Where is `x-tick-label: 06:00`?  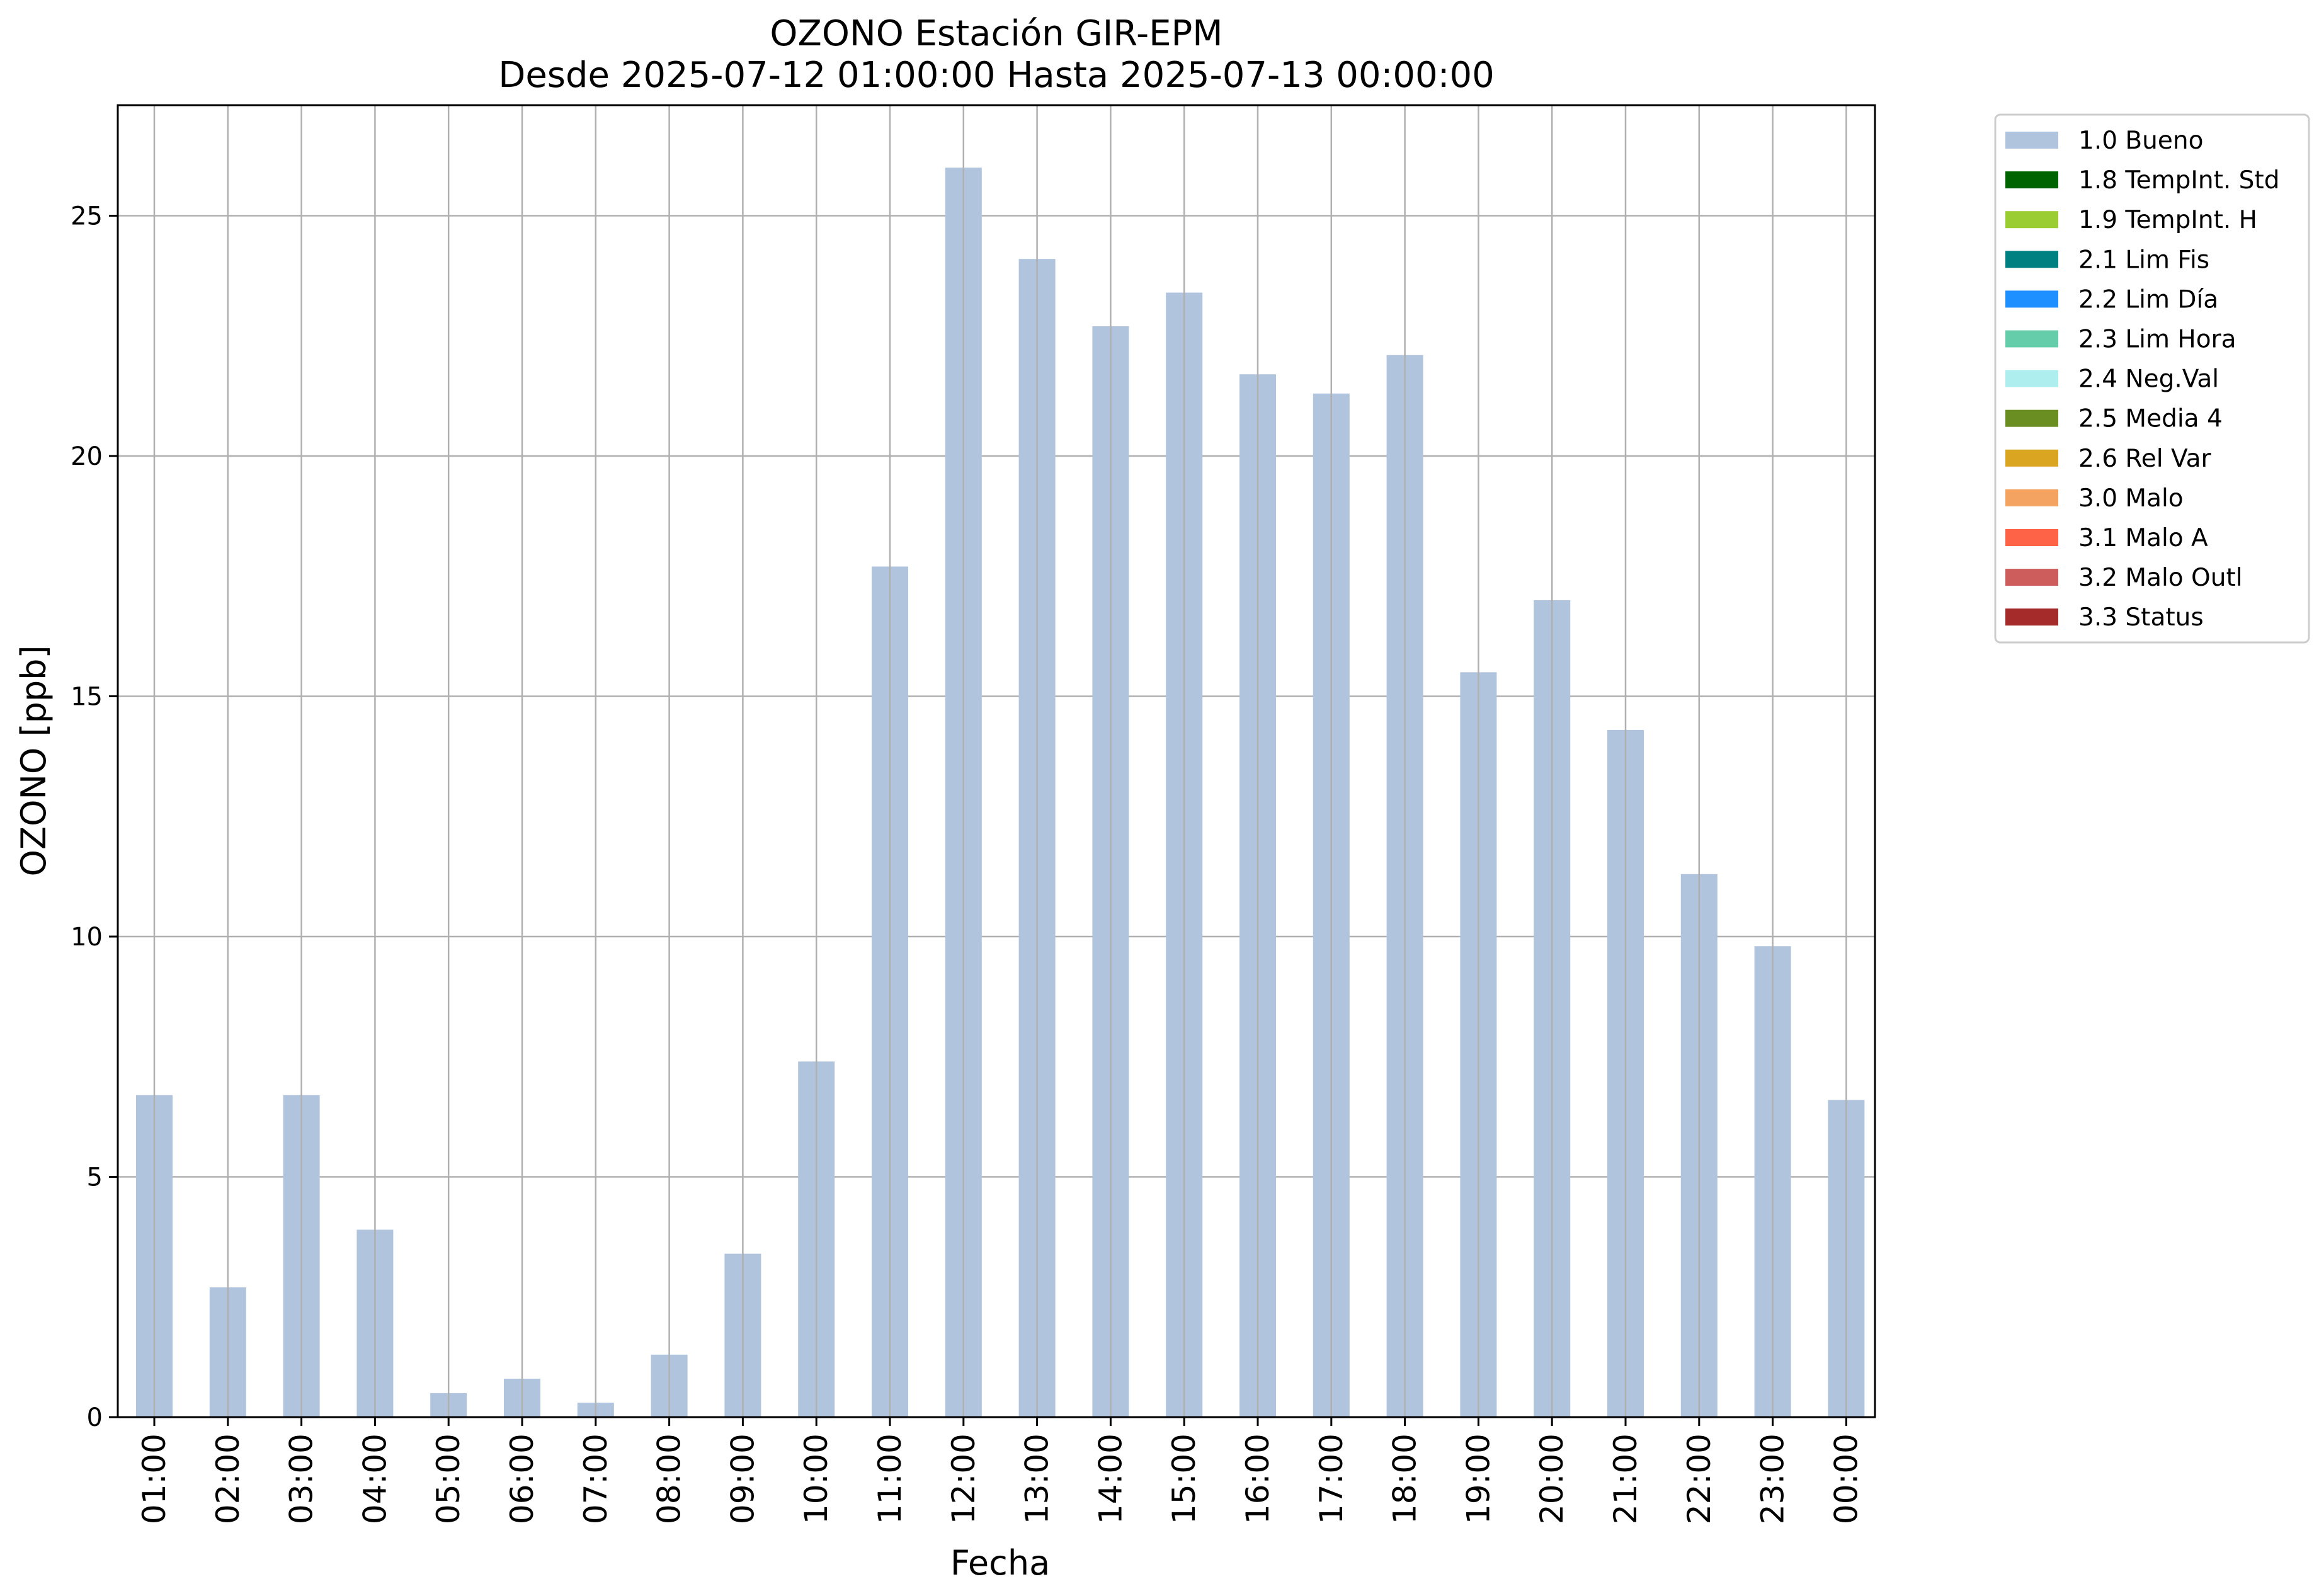 x-tick-label: 06:00 is located at coordinates (522, 1479).